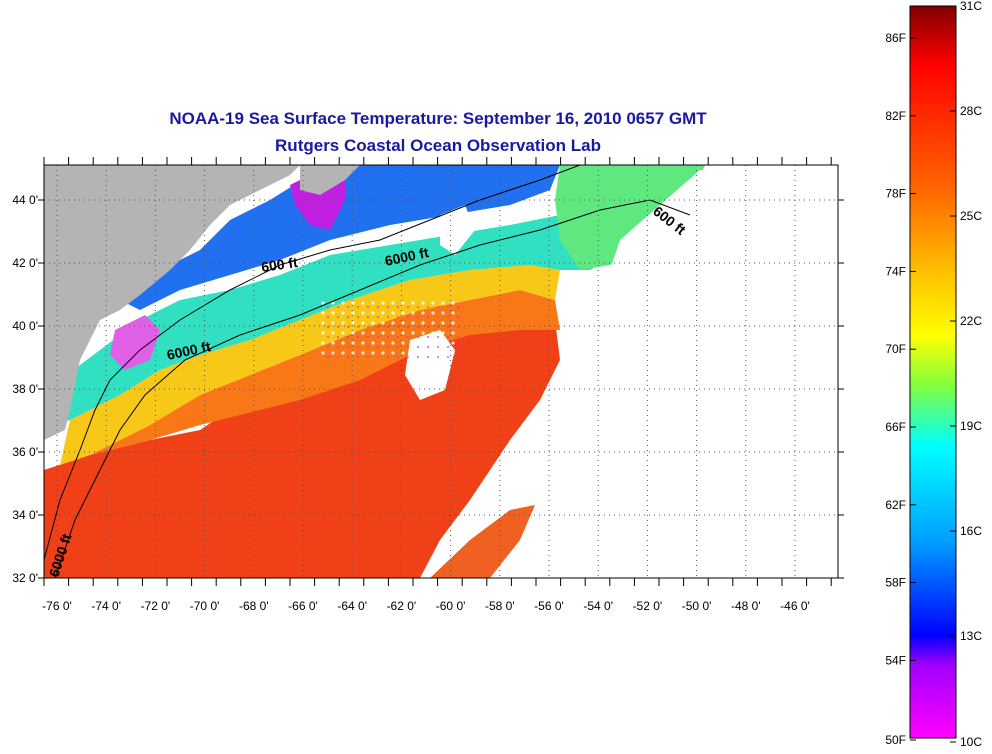 The height and width of the screenshot is (754, 992). What do you see at coordinates (25, 578) in the screenshot?
I see `latitude-tick-label: 32 0'` at bounding box center [25, 578].